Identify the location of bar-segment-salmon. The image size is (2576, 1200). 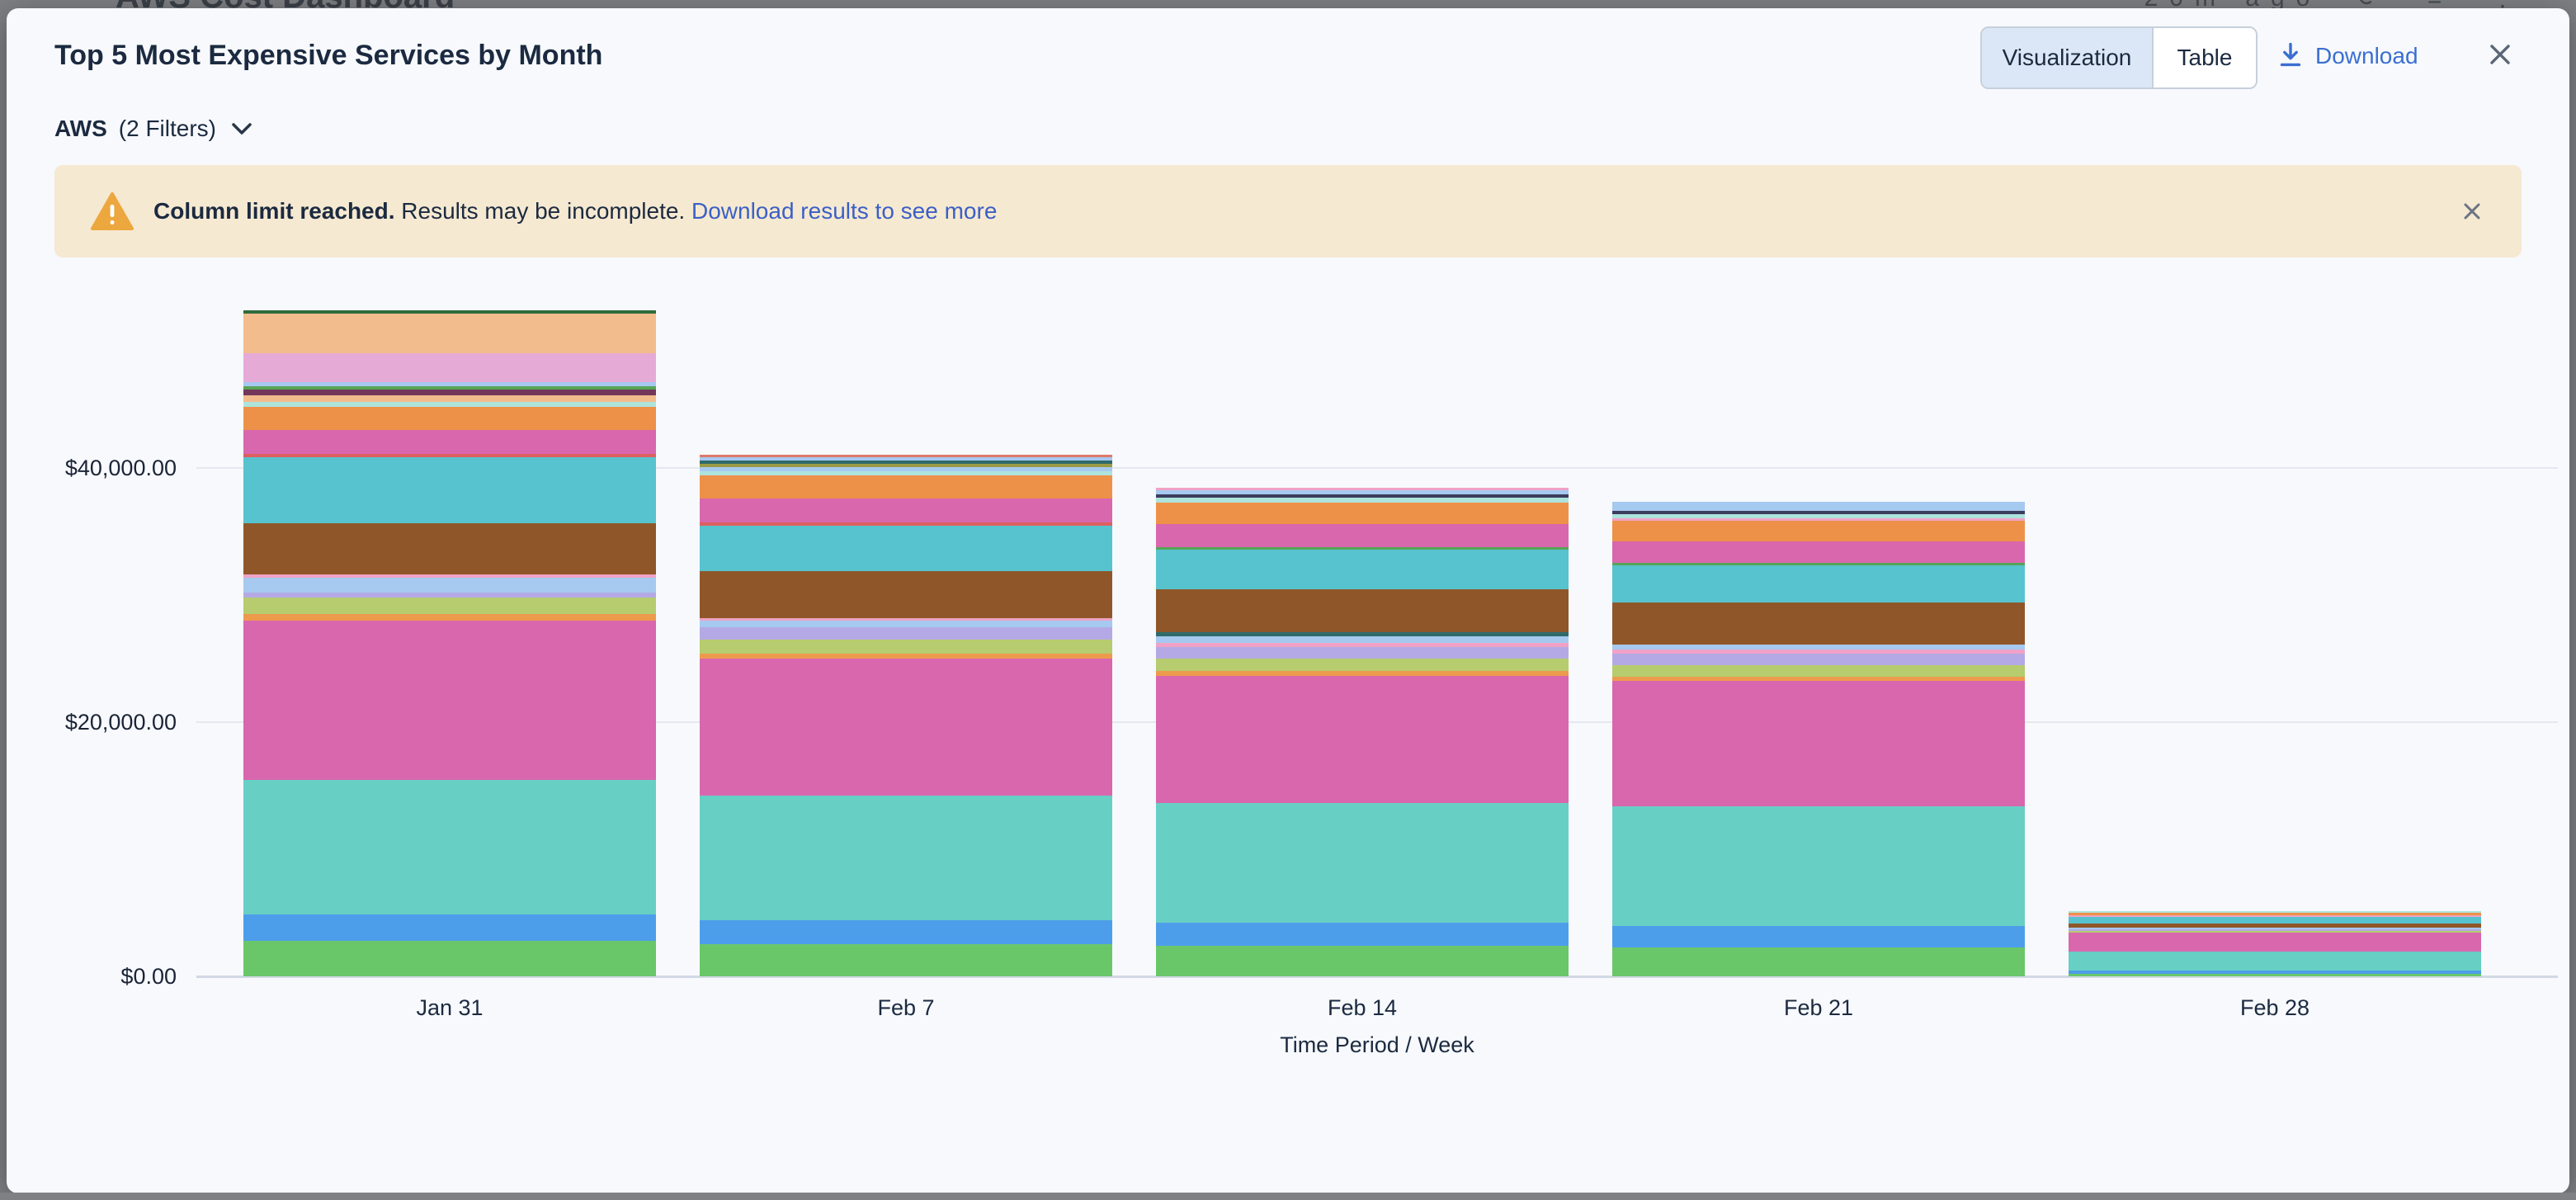
(906, 456).